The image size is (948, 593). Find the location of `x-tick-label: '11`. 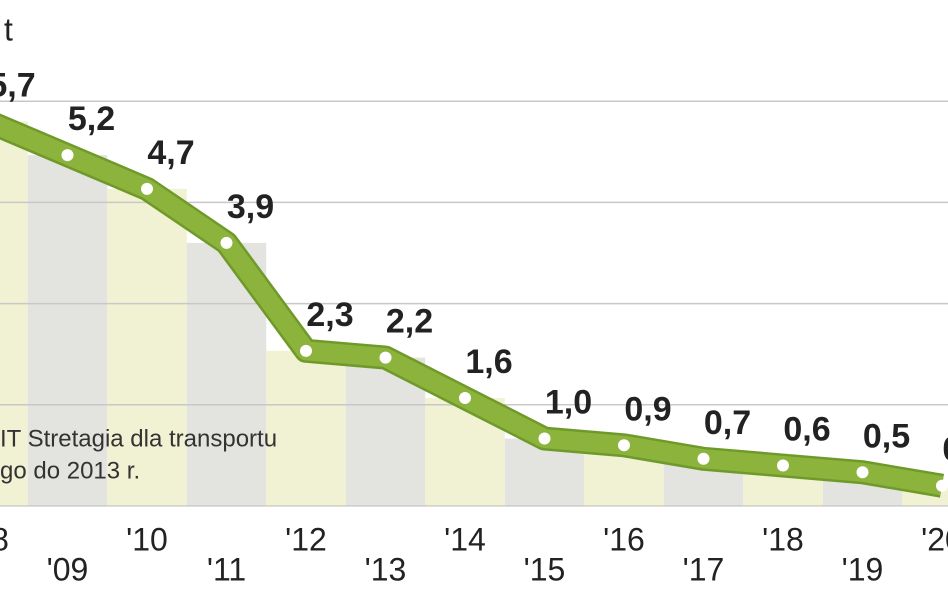

x-tick-label: '11 is located at coordinates (226, 569).